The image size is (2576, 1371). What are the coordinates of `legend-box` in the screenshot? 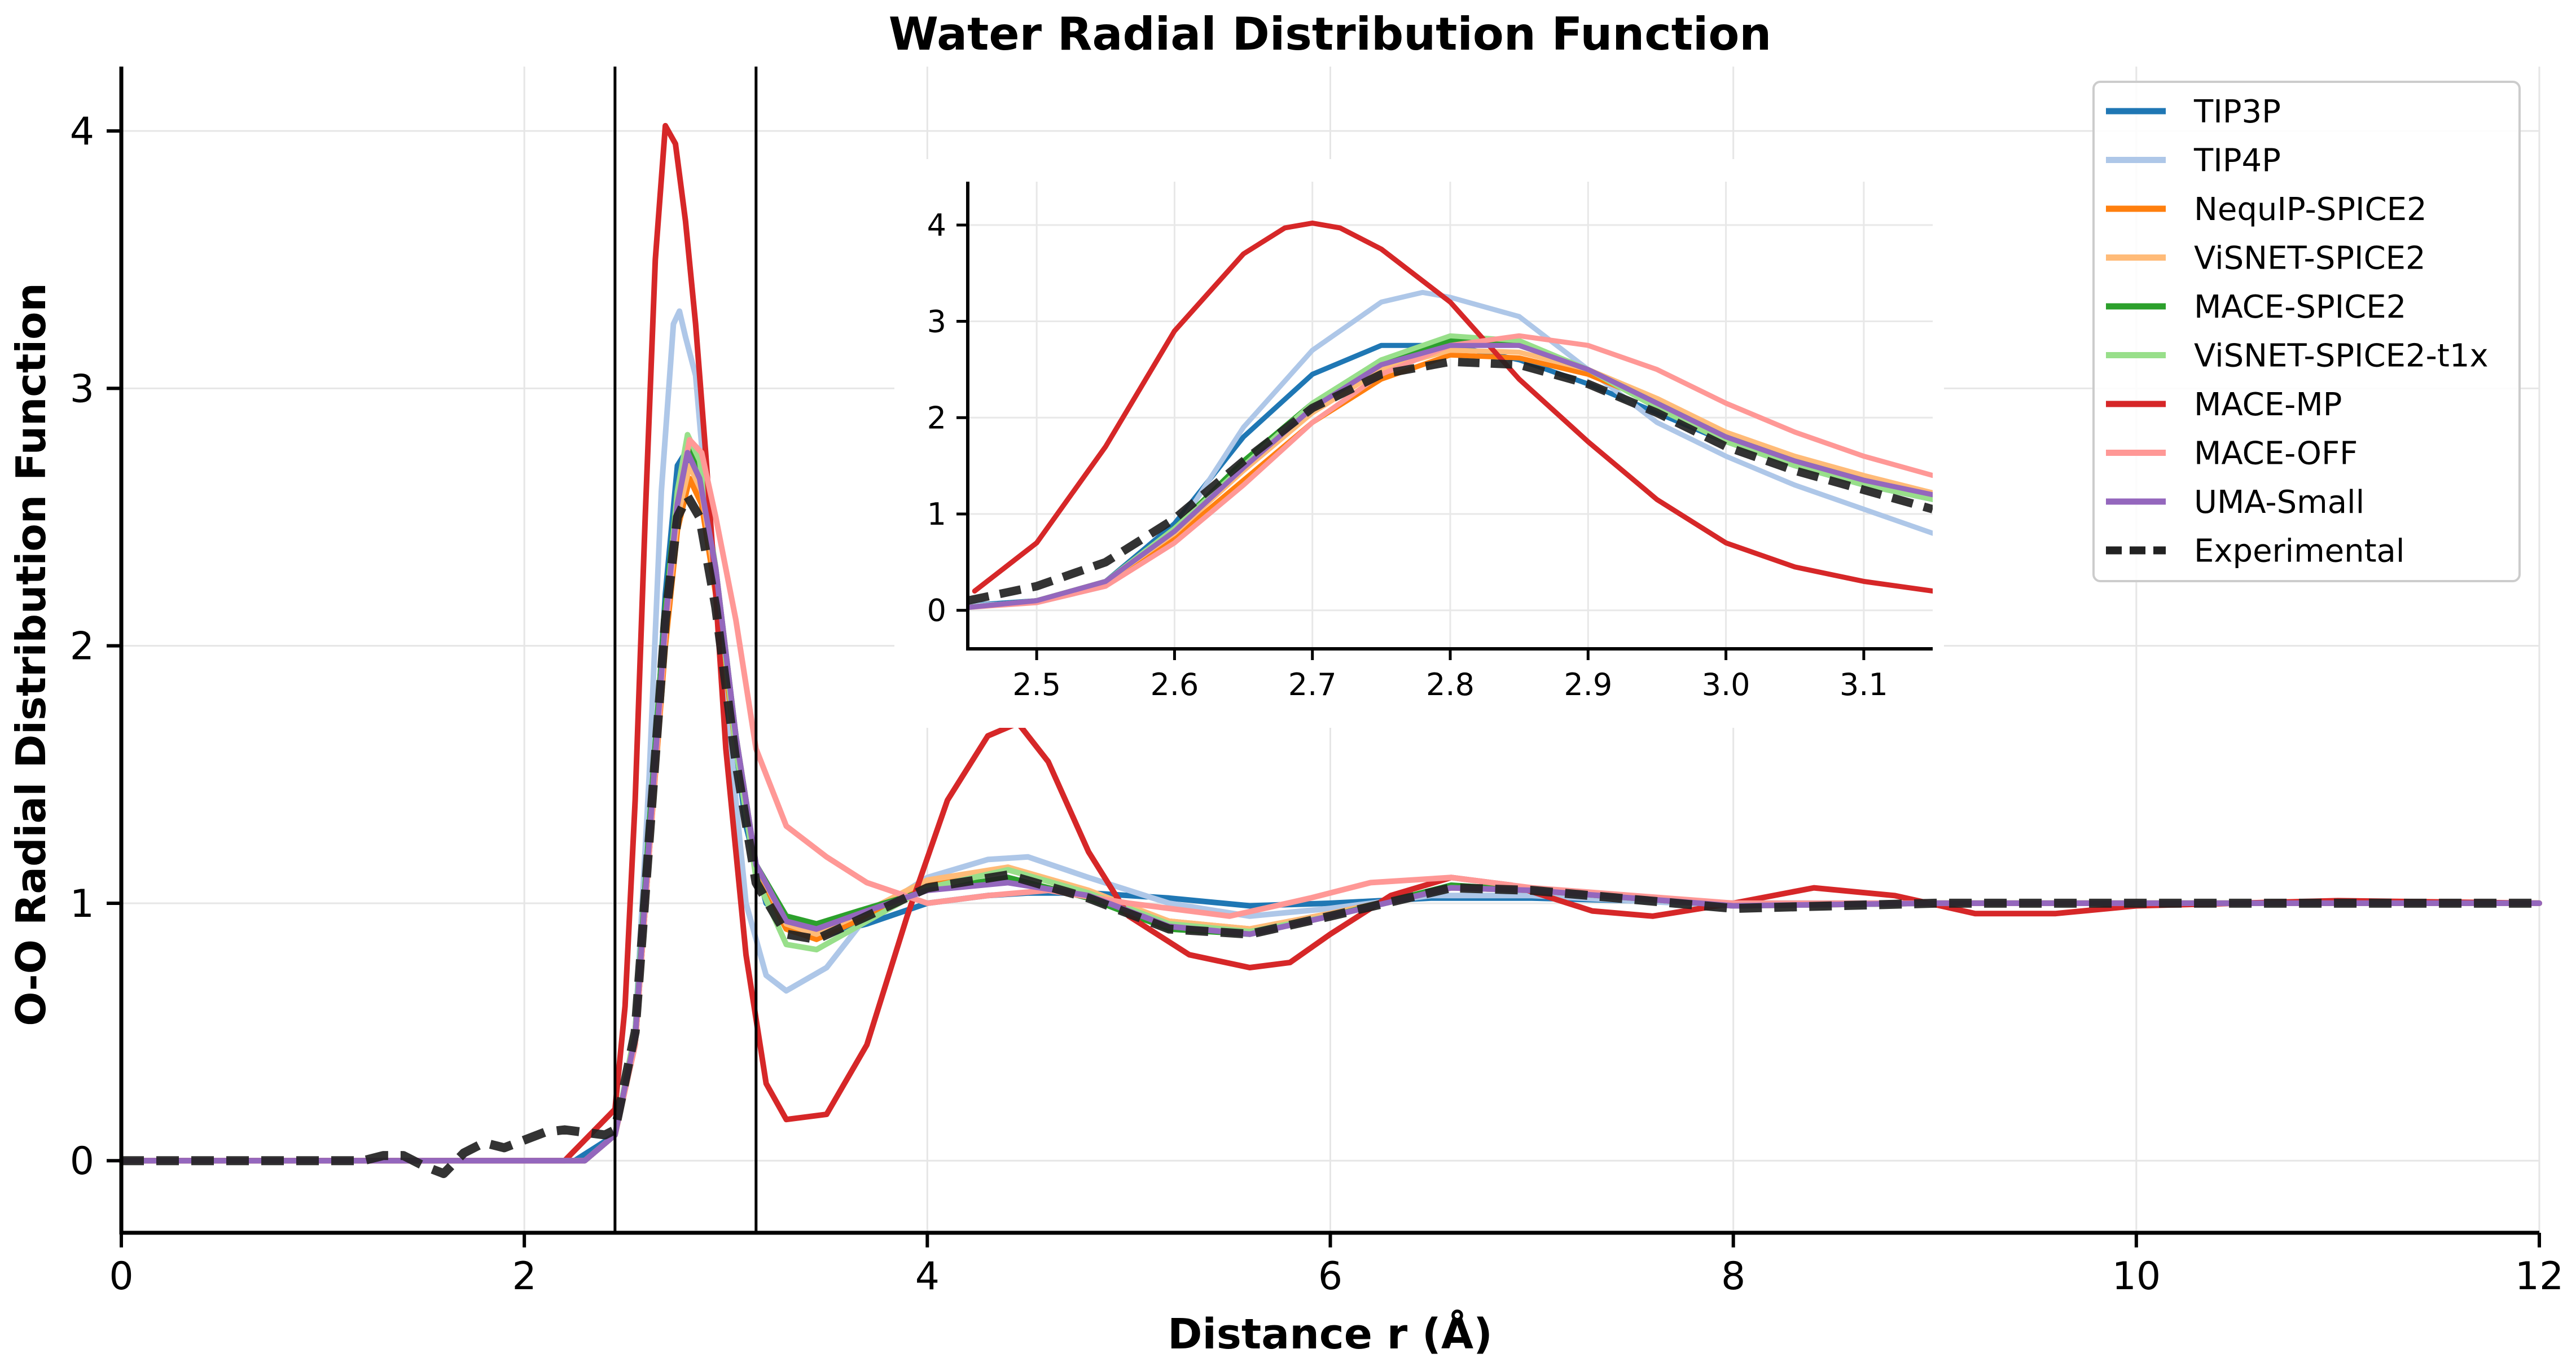 It's located at (2306, 331).